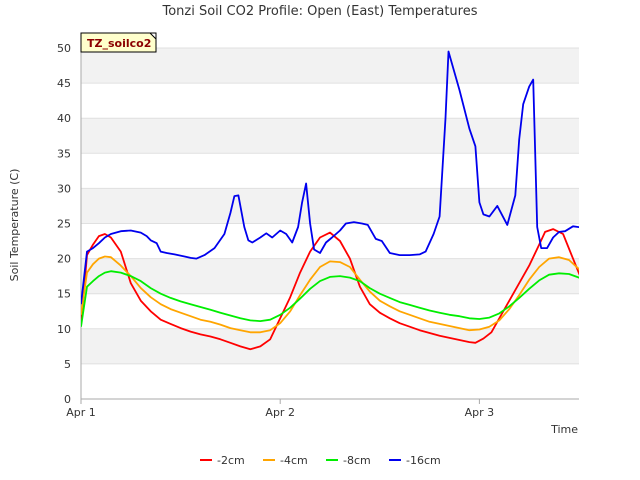 This screenshot has width=640, height=480. Describe the element at coordinates (564, 429) in the screenshot. I see `x-axis-title: Time` at that location.